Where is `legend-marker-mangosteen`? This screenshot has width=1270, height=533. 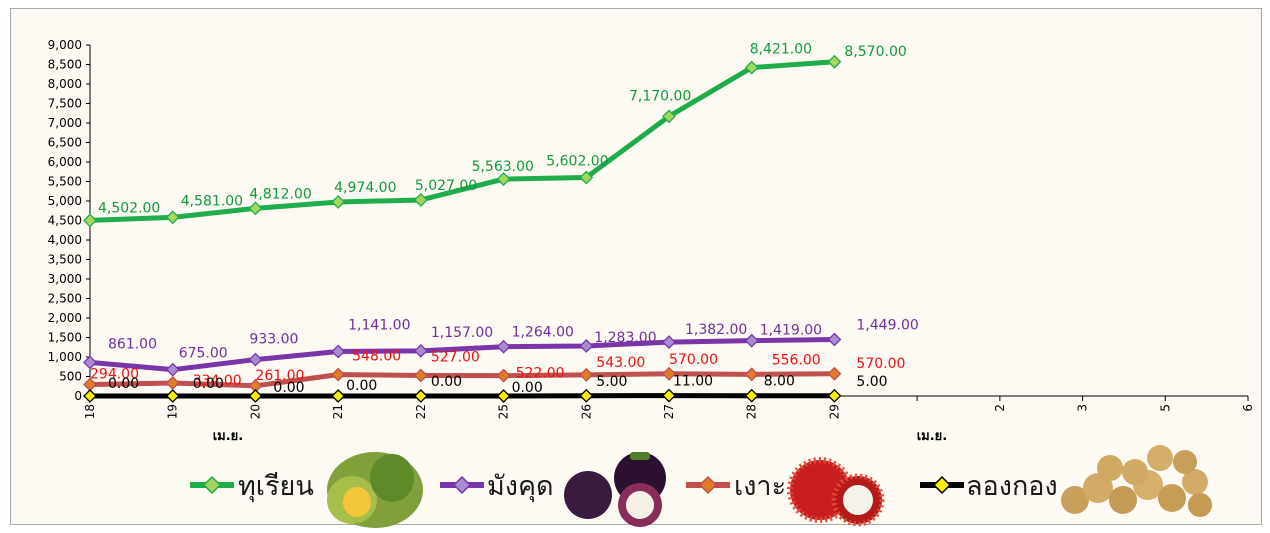
legend-marker-mangosteen is located at coordinates (462, 485).